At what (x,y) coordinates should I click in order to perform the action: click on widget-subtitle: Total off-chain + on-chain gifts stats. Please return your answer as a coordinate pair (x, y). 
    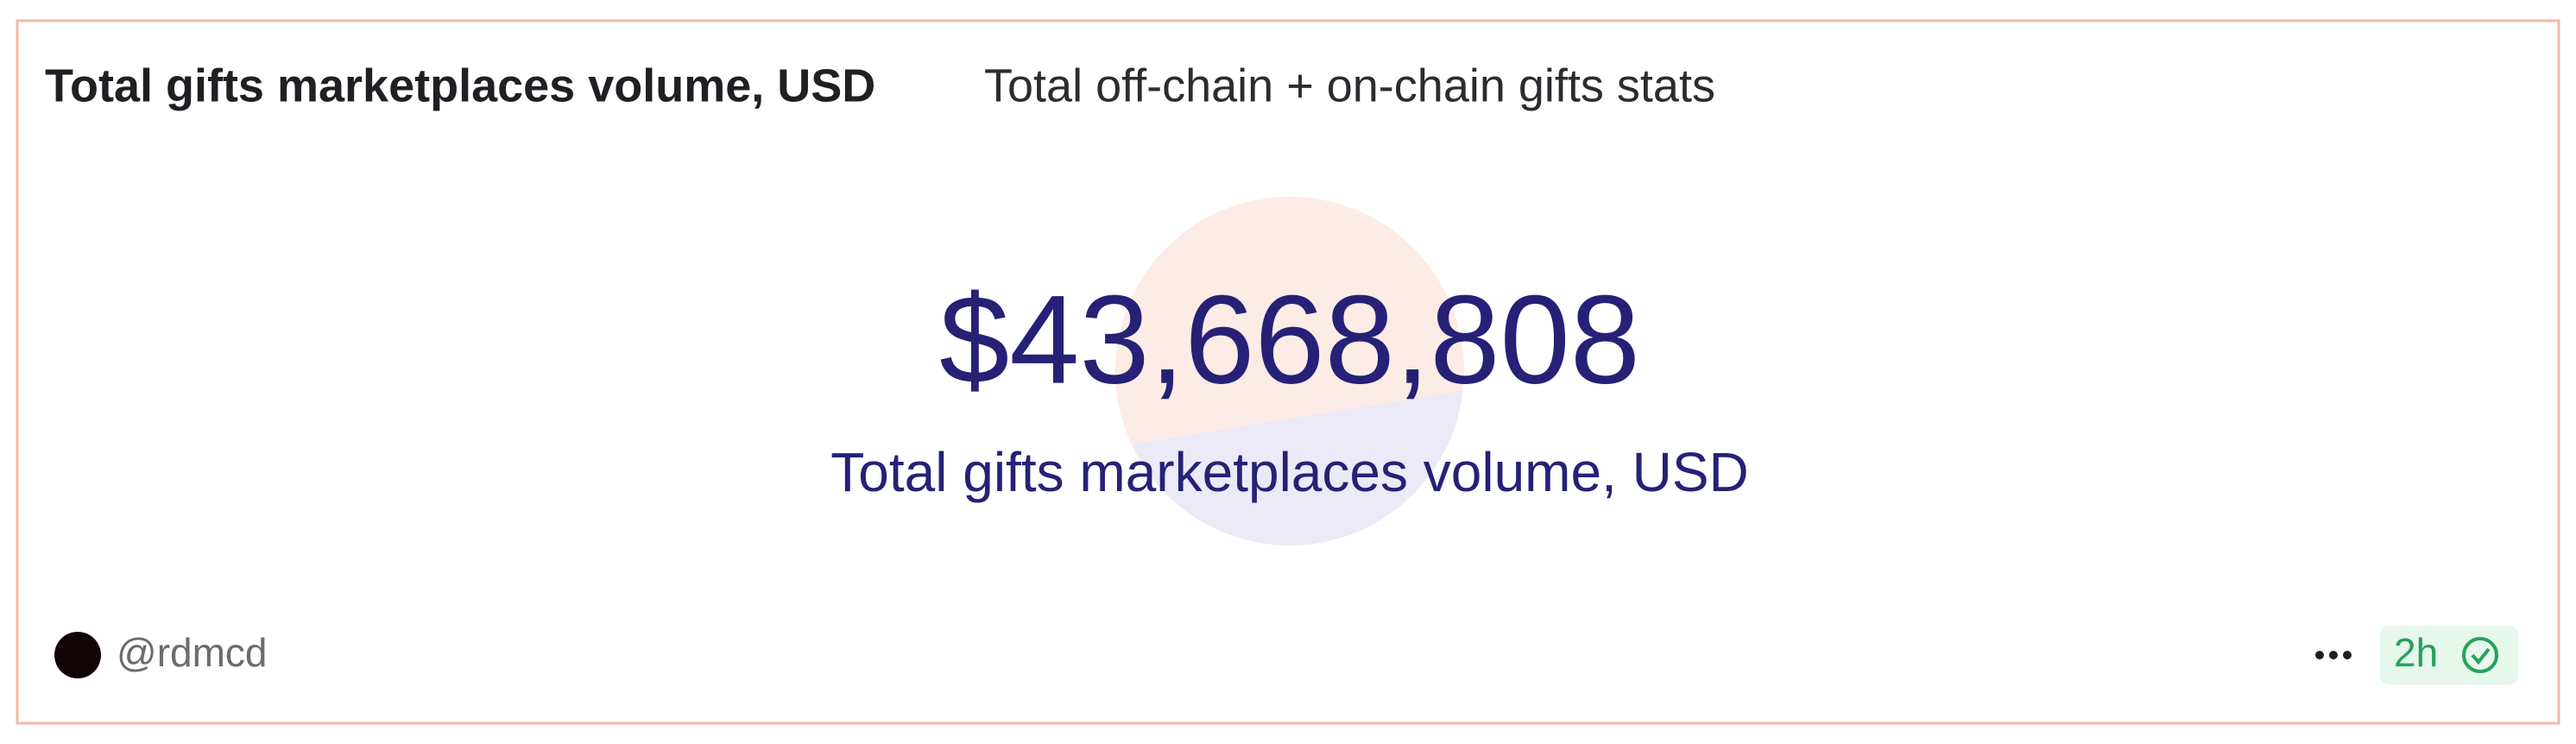
    Looking at the image, I should click on (1349, 85).